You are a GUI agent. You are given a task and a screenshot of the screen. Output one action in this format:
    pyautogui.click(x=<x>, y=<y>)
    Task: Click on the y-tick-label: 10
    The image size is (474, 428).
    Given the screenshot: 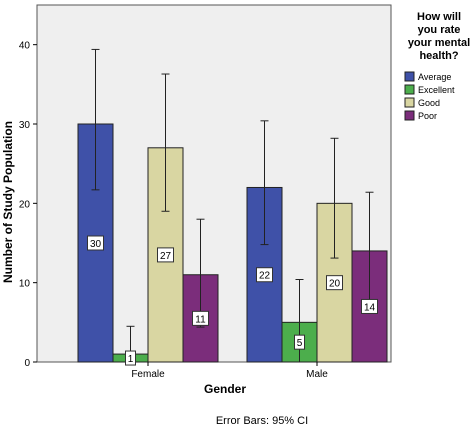 What is the action you would take?
    pyautogui.click(x=25, y=284)
    